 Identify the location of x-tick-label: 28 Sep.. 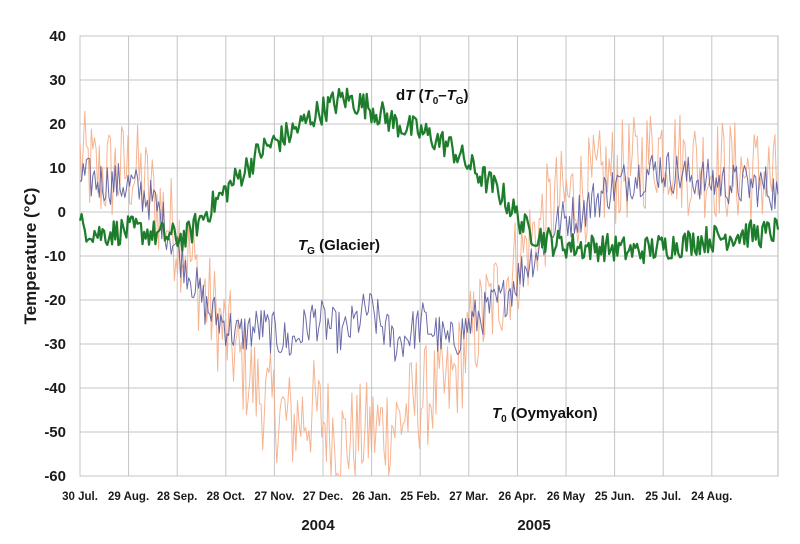
(177, 497).